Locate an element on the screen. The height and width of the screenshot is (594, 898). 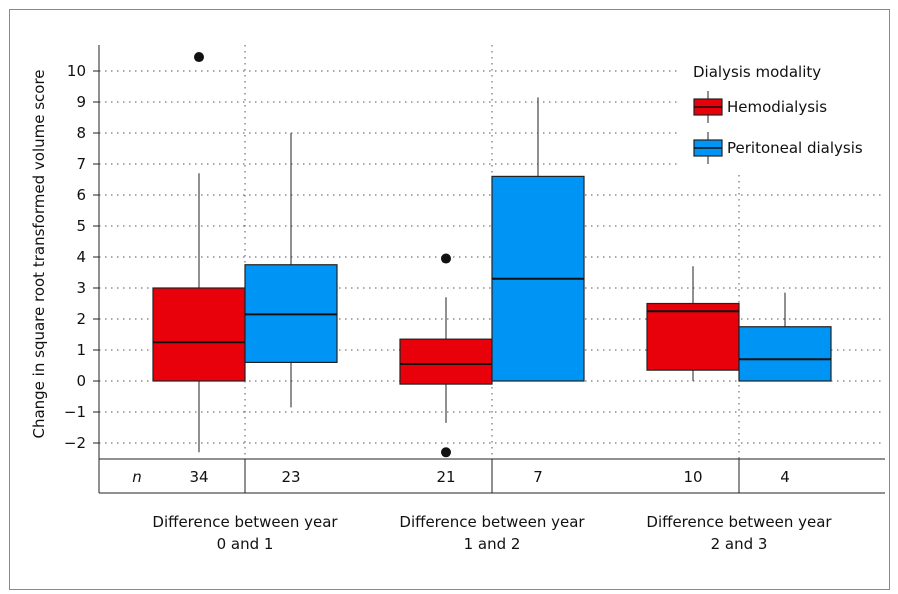
y-tick-label: 6 is located at coordinates (81, 195).